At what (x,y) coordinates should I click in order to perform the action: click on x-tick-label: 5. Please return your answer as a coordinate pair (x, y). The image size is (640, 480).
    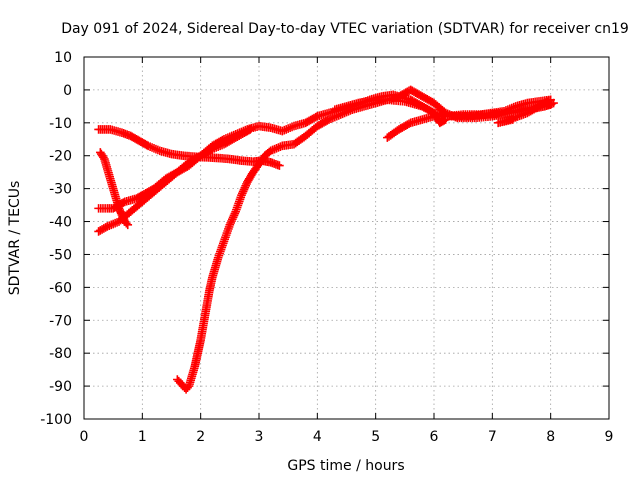
    Looking at the image, I should click on (375, 437).